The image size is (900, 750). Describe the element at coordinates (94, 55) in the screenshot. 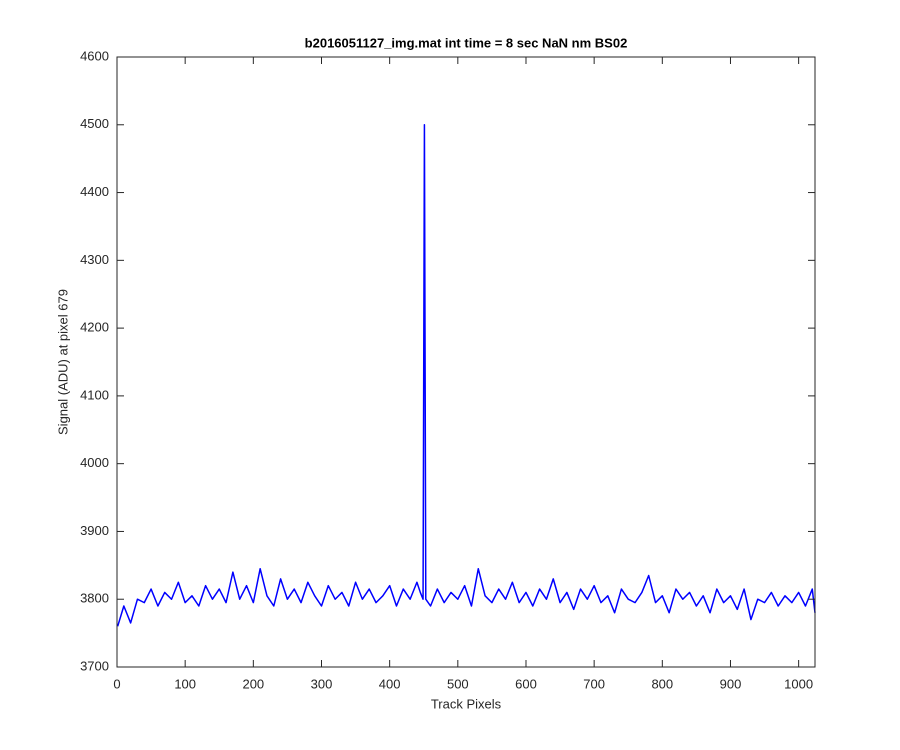

I see `y-tick-label: 4600` at that location.